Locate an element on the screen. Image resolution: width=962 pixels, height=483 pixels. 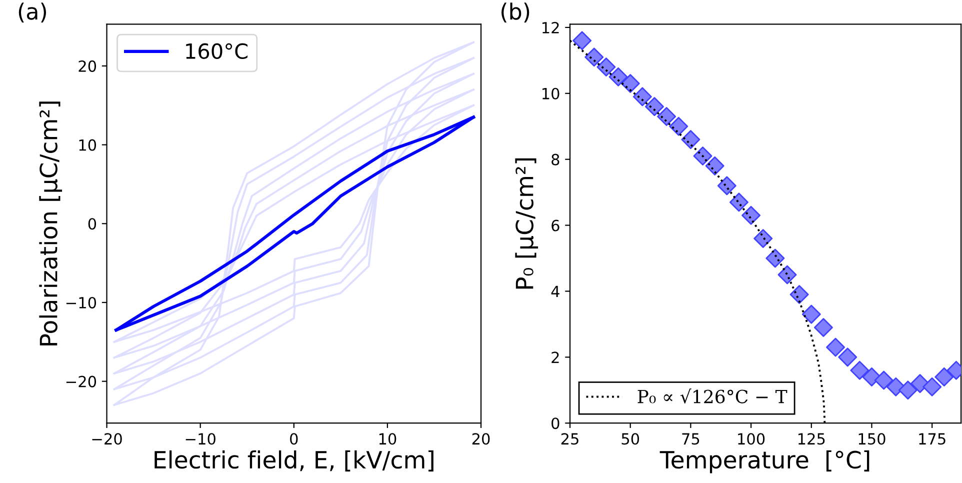
x-tick-label: 150 is located at coordinates (872, 439).